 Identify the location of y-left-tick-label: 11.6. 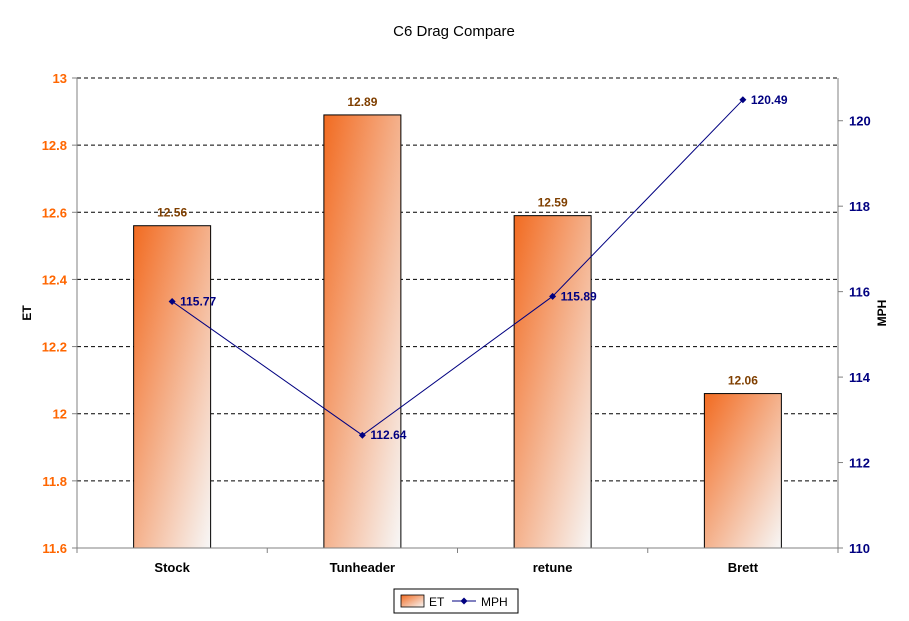
(54, 548).